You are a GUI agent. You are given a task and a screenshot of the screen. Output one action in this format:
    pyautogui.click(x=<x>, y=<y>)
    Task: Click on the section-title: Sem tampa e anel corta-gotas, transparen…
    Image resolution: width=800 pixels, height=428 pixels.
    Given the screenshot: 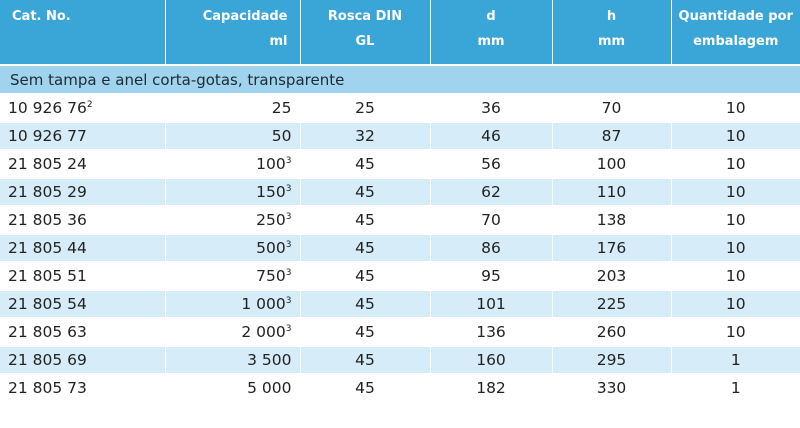 What is the action you would take?
    pyautogui.click(x=400, y=79)
    